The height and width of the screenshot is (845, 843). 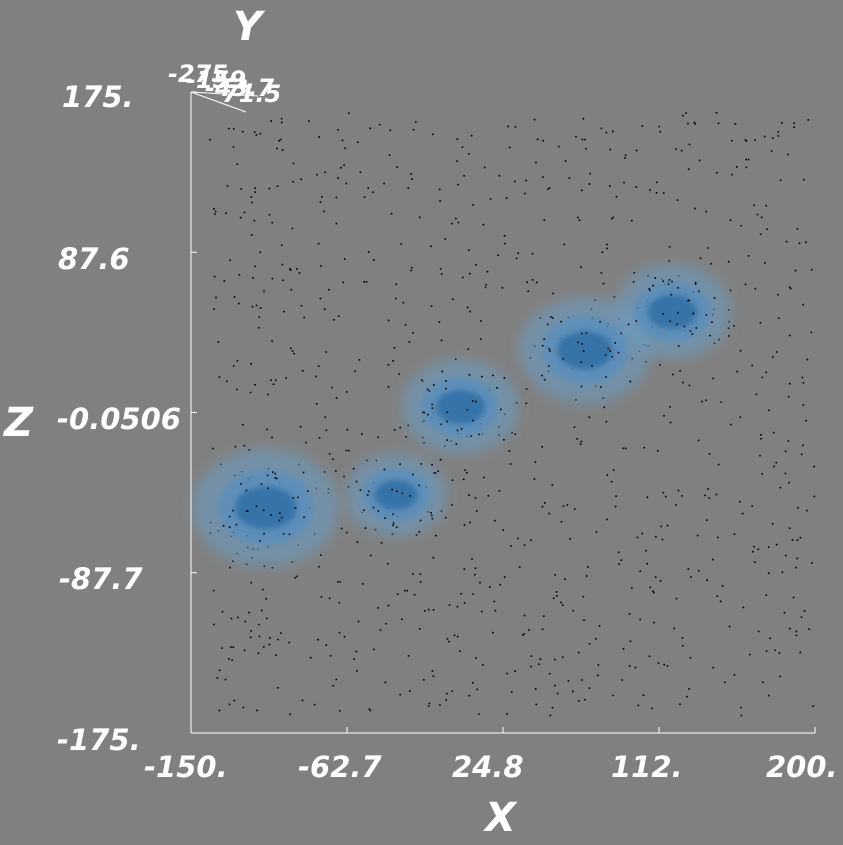 I want to click on z-tick-label: 87.6, so click(x=94, y=259).